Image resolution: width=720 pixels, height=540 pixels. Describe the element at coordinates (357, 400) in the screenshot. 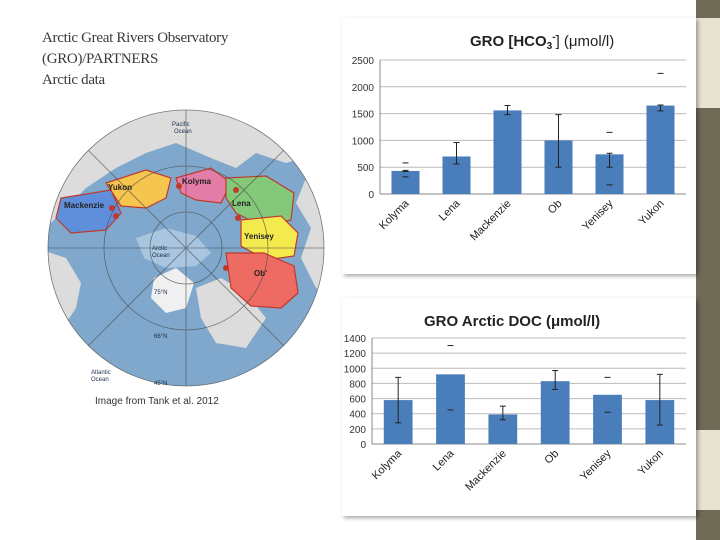

I see `y-tick-label: 600` at that location.